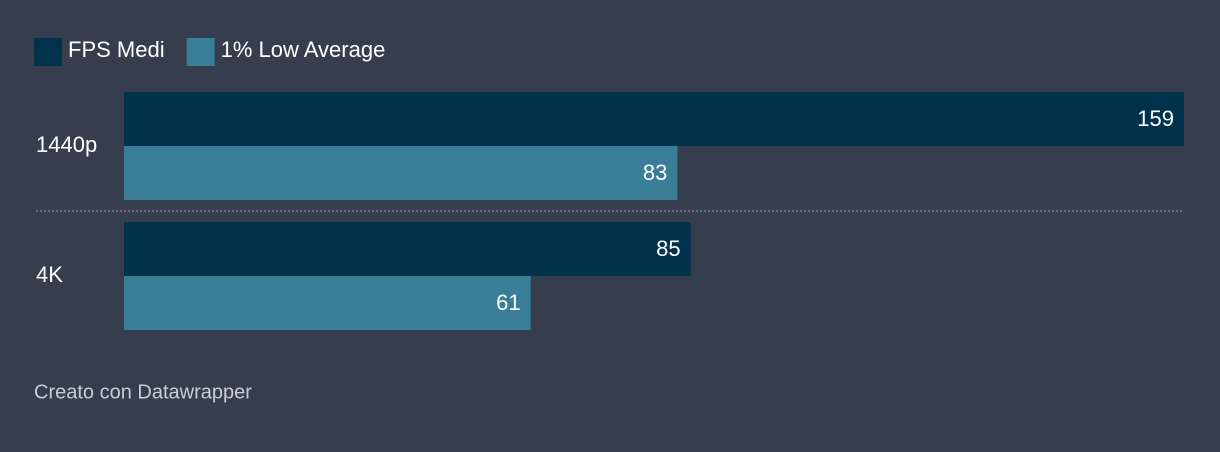 The height and width of the screenshot is (452, 1220). I want to click on value-label: 83, so click(655, 172).